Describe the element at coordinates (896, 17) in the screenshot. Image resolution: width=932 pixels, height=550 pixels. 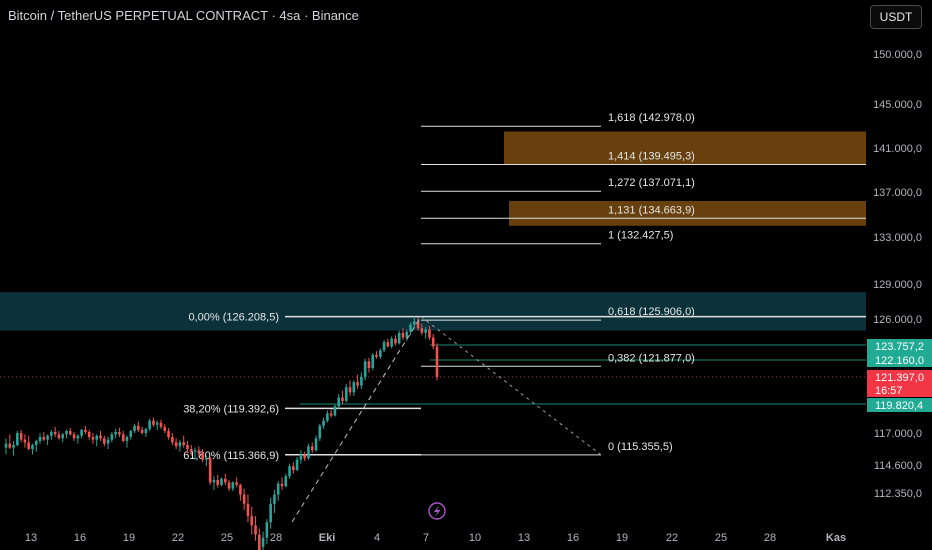
I see `currency-button: USDT` at that location.